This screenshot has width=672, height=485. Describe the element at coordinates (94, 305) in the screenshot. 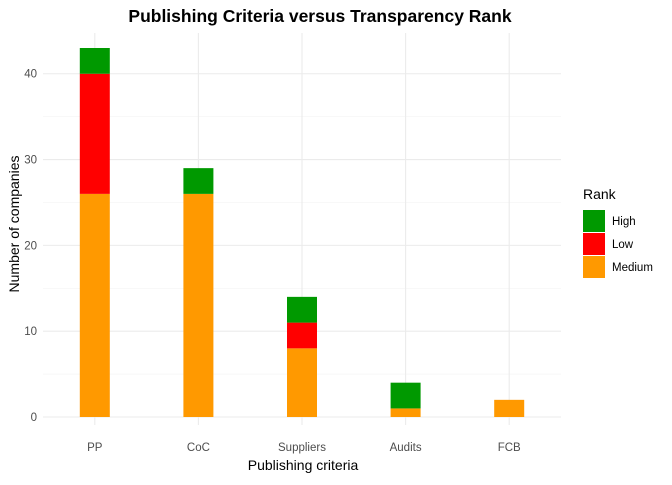

I see `bar-segment-pp-medium` at that location.